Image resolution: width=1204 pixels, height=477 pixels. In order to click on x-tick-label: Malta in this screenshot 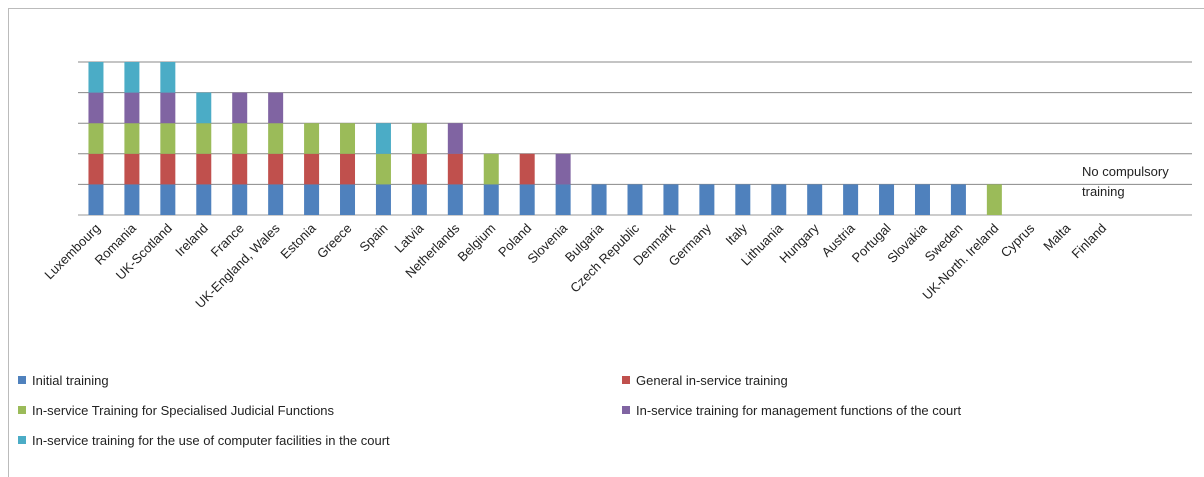, I will do `click(1057, 237)`.